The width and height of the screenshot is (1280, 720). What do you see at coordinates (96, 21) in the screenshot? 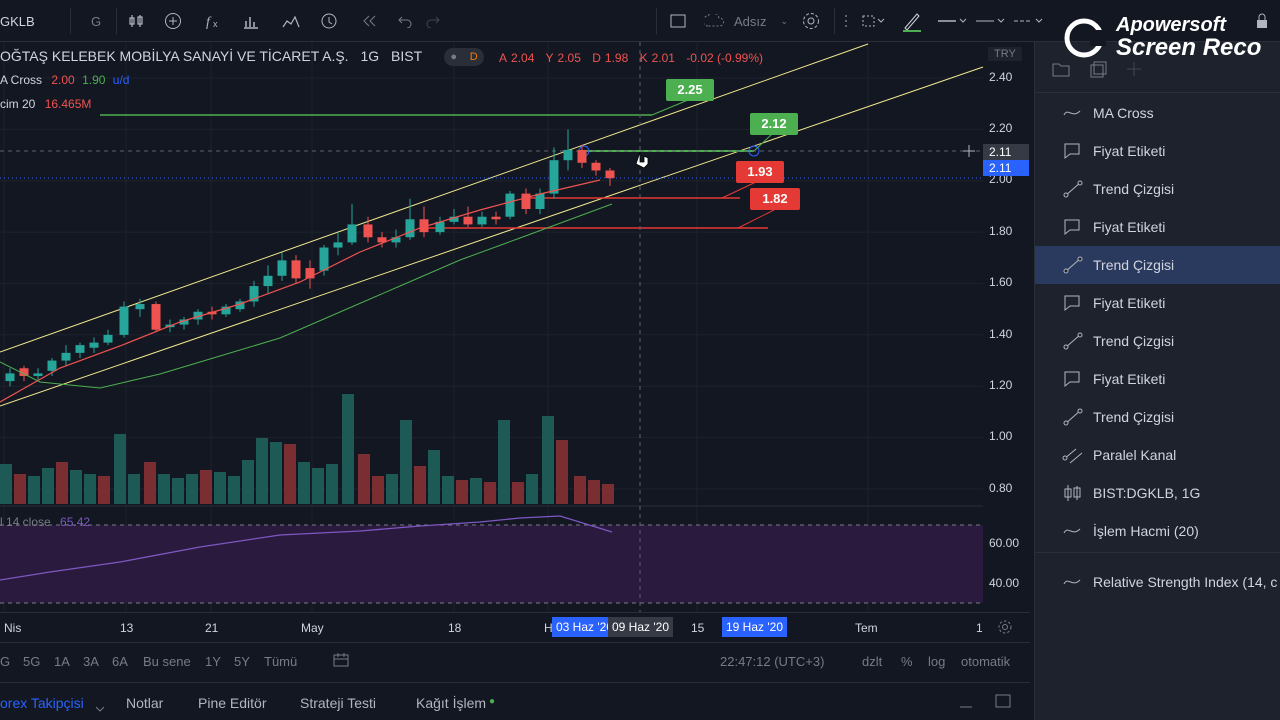
I see `interval-button: G` at bounding box center [96, 21].